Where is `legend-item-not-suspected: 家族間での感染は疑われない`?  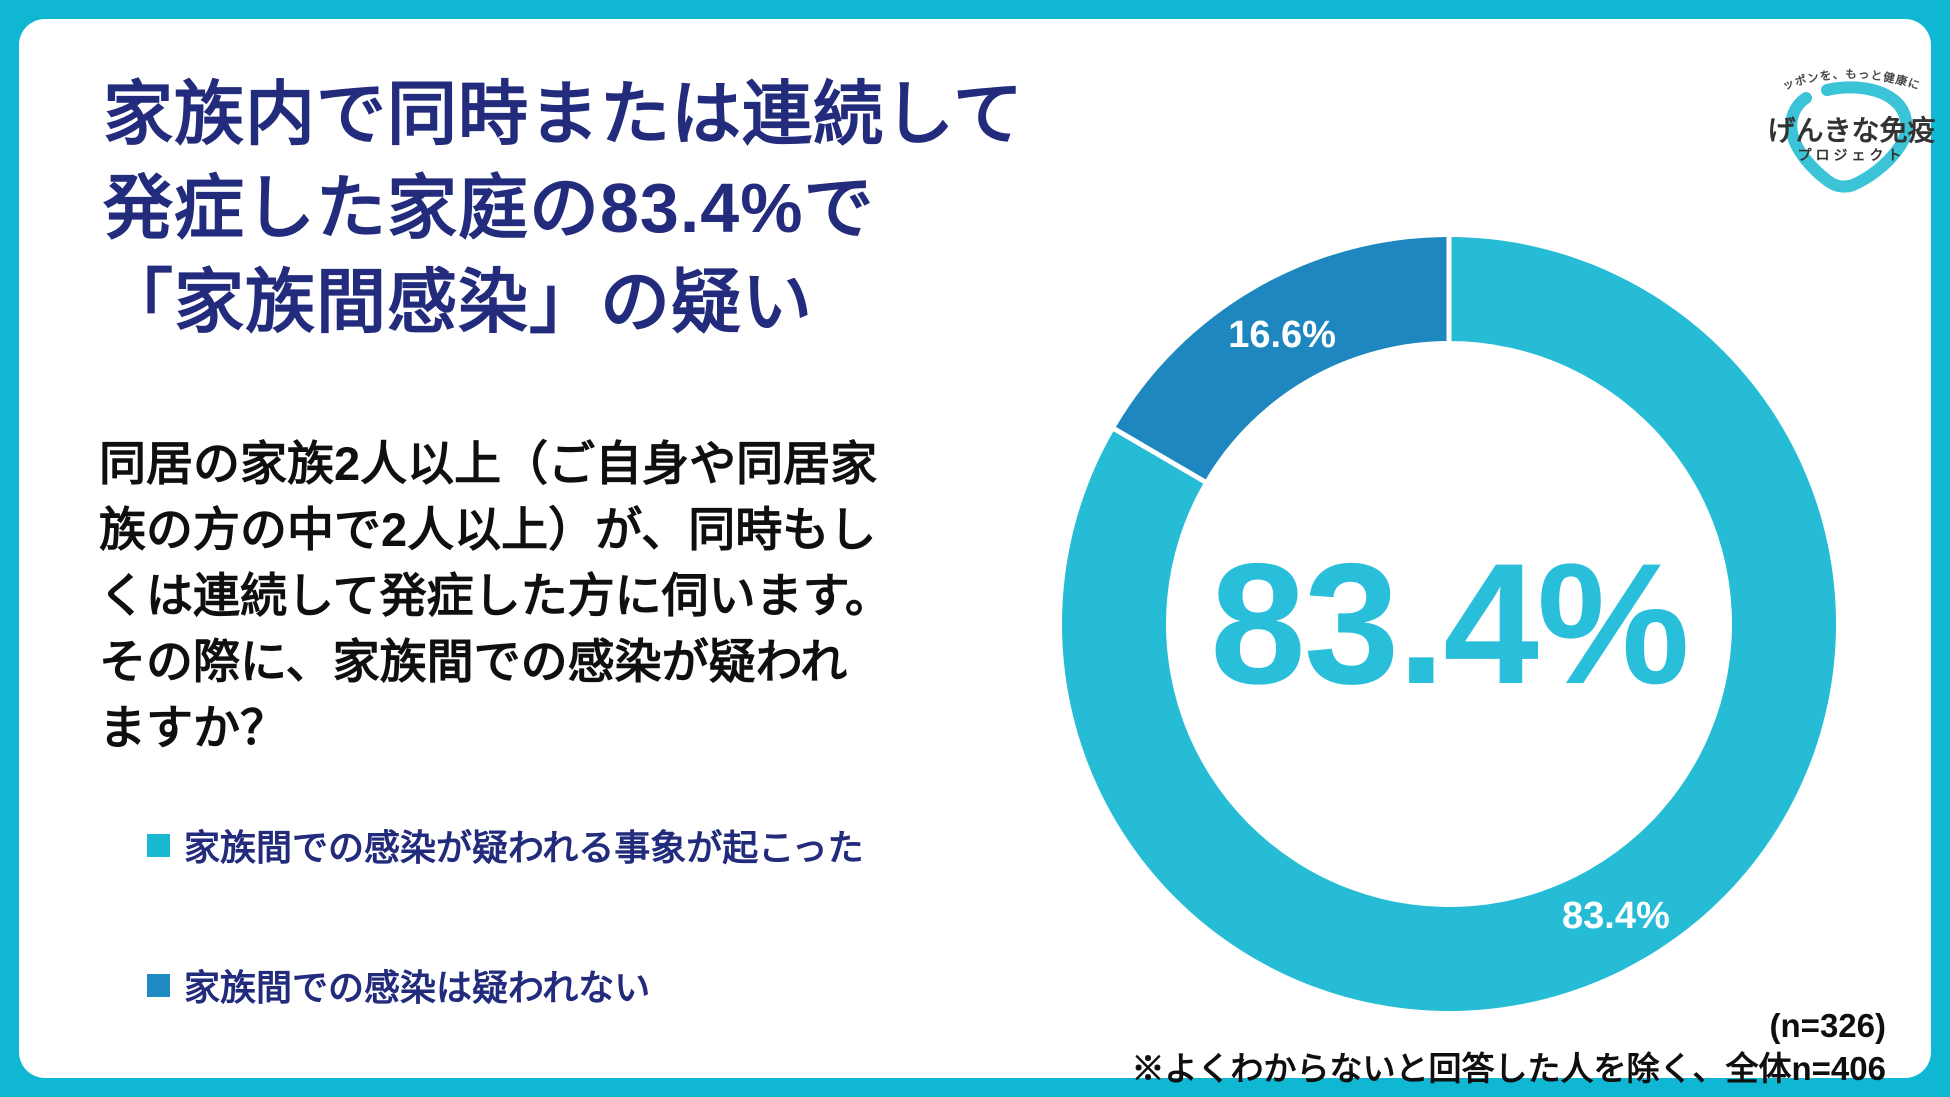 legend-item-not-suspected: 家族間での感染は疑われない is located at coordinates (398, 985).